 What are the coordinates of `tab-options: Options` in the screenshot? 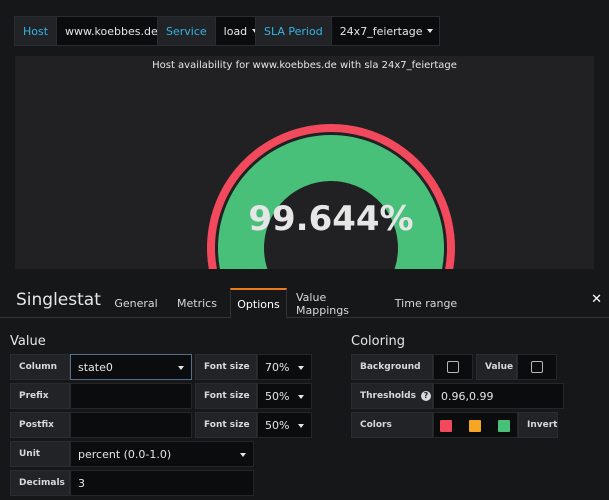 It's located at (258, 303).